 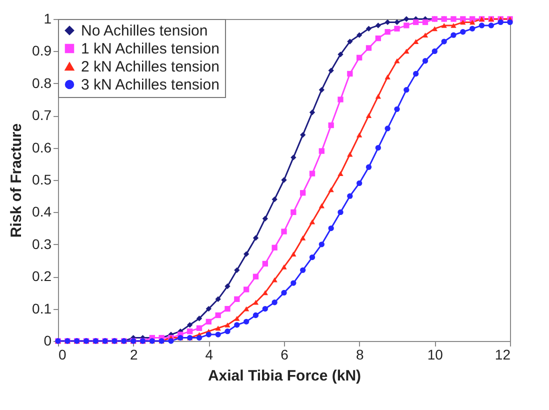 I want to click on x-tick-label: 12, so click(x=502, y=354).